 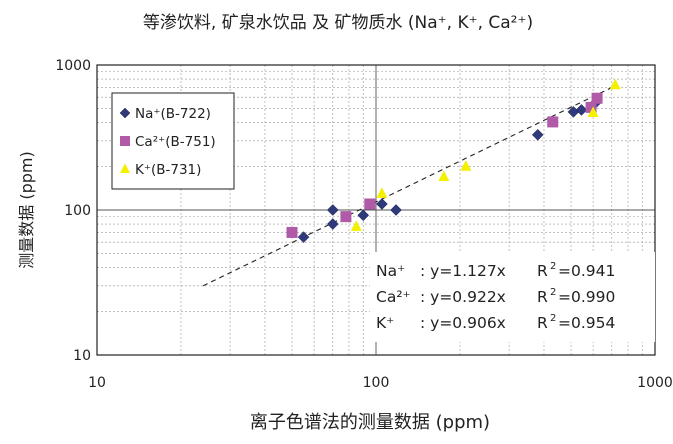 What do you see at coordinates (173, 114) in the screenshot?
I see `legend-label: Na⁺(B-722)` at bounding box center [173, 114].